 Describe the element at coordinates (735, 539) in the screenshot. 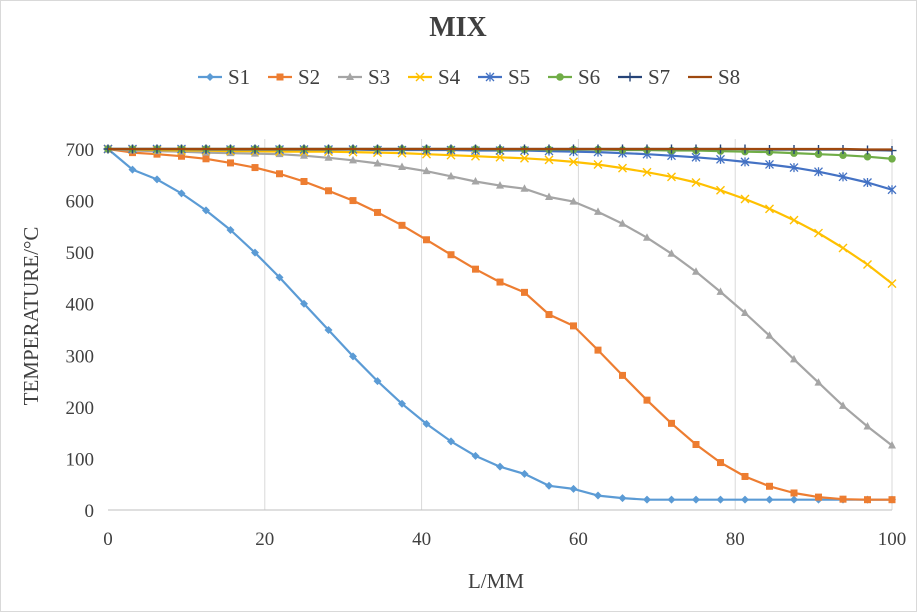

I see `x-tick-label: 80` at that location.